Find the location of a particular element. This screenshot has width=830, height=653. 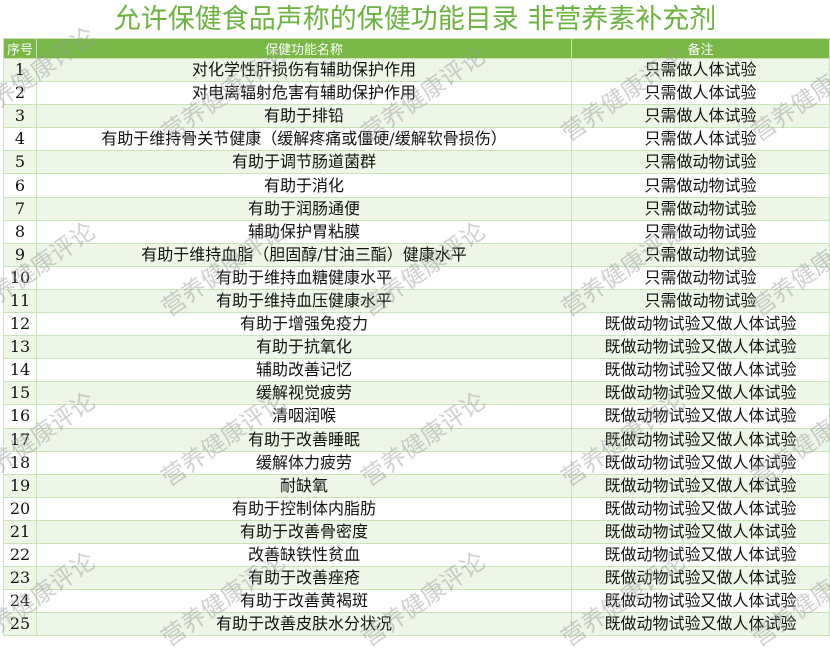

table-row: 14 辅助改善记忆 既做动物试验又做人体试验 is located at coordinates (416, 370).